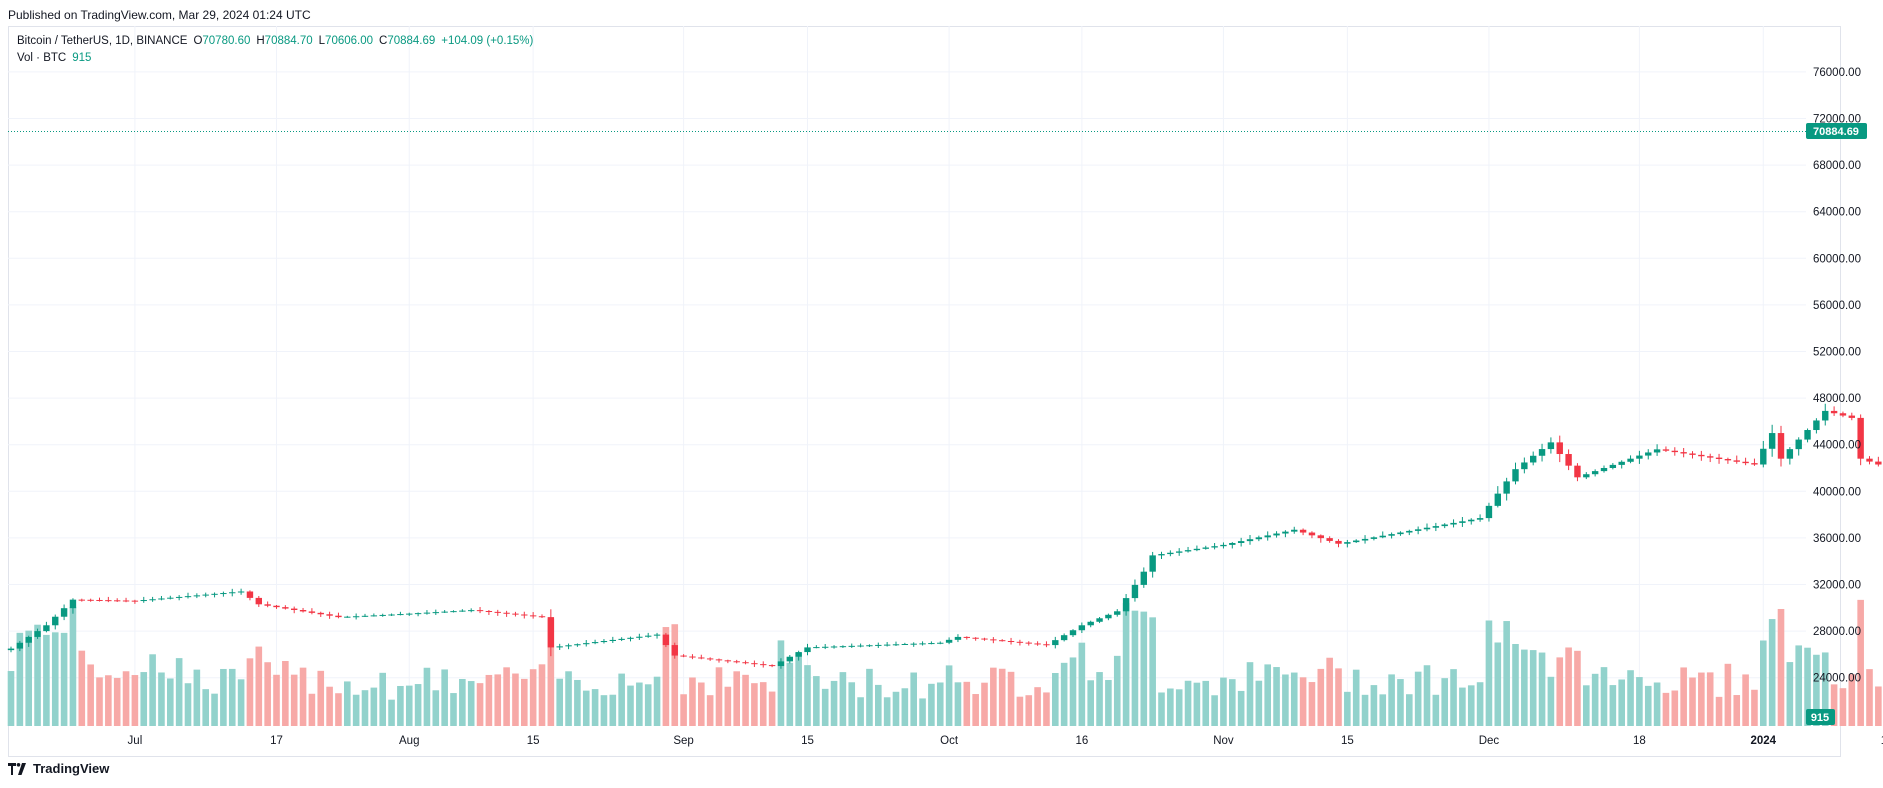  What do you see at coordinates (1837, 166) in the screenshot?
I see `price-tick-label: 68000.00` at bounding box center [1837, 166].